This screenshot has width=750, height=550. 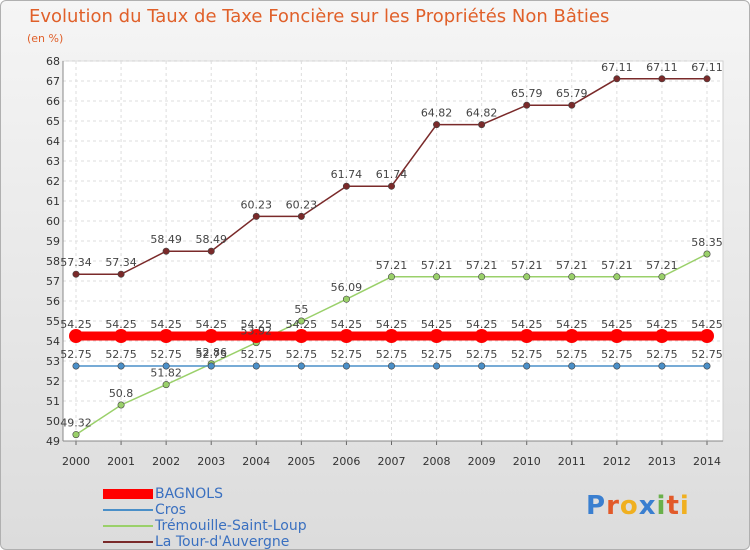 I want to click on x-tick-label: 2003, so click(x=211, y=461).